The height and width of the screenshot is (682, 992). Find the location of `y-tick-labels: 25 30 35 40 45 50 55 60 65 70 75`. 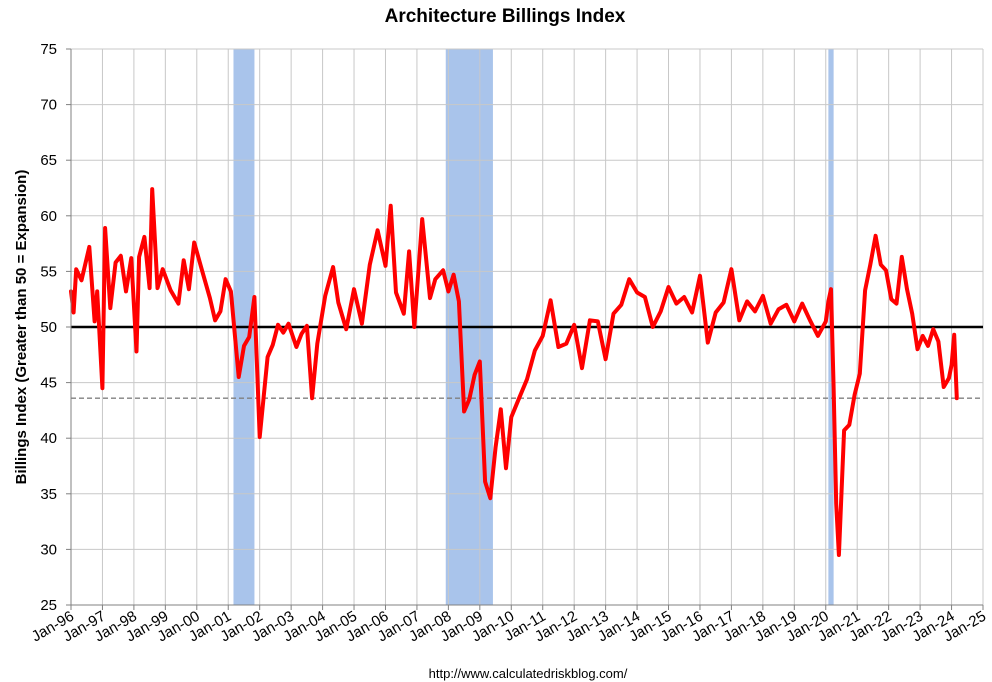

y-tick-labels: 25 30 35 40 45 50 55 60 65 70 75 is located at coordinates (48, 327).